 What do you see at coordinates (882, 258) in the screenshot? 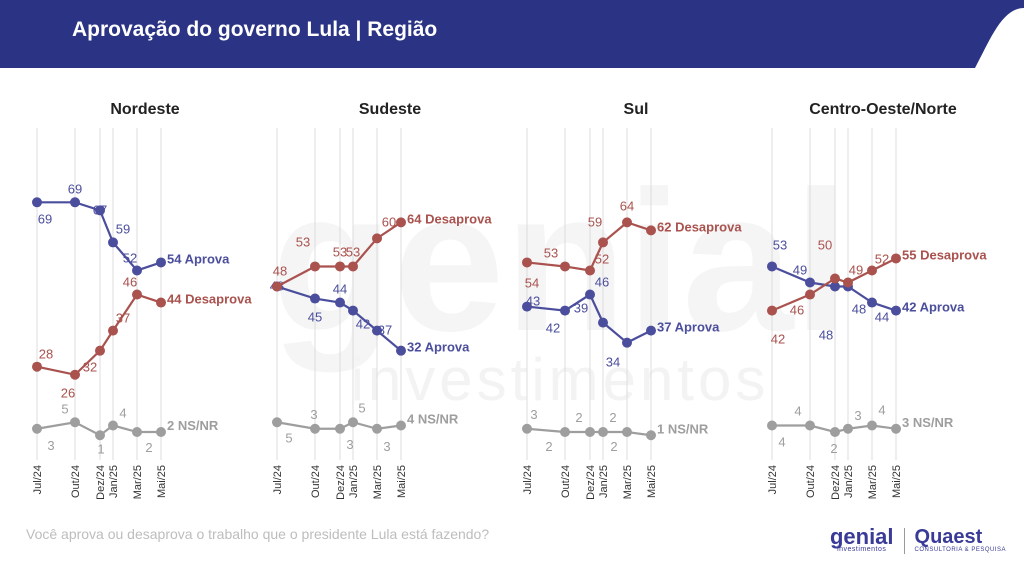
I see `panel-4-data-label: 52` at bounding box center [882, 258].